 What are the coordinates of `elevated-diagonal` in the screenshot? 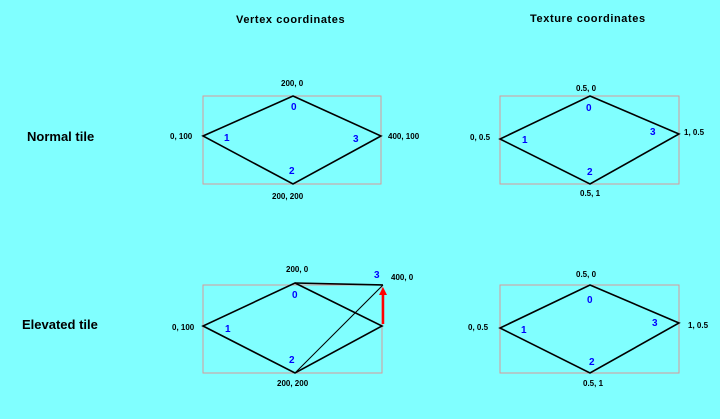 It's located at (339, 329).